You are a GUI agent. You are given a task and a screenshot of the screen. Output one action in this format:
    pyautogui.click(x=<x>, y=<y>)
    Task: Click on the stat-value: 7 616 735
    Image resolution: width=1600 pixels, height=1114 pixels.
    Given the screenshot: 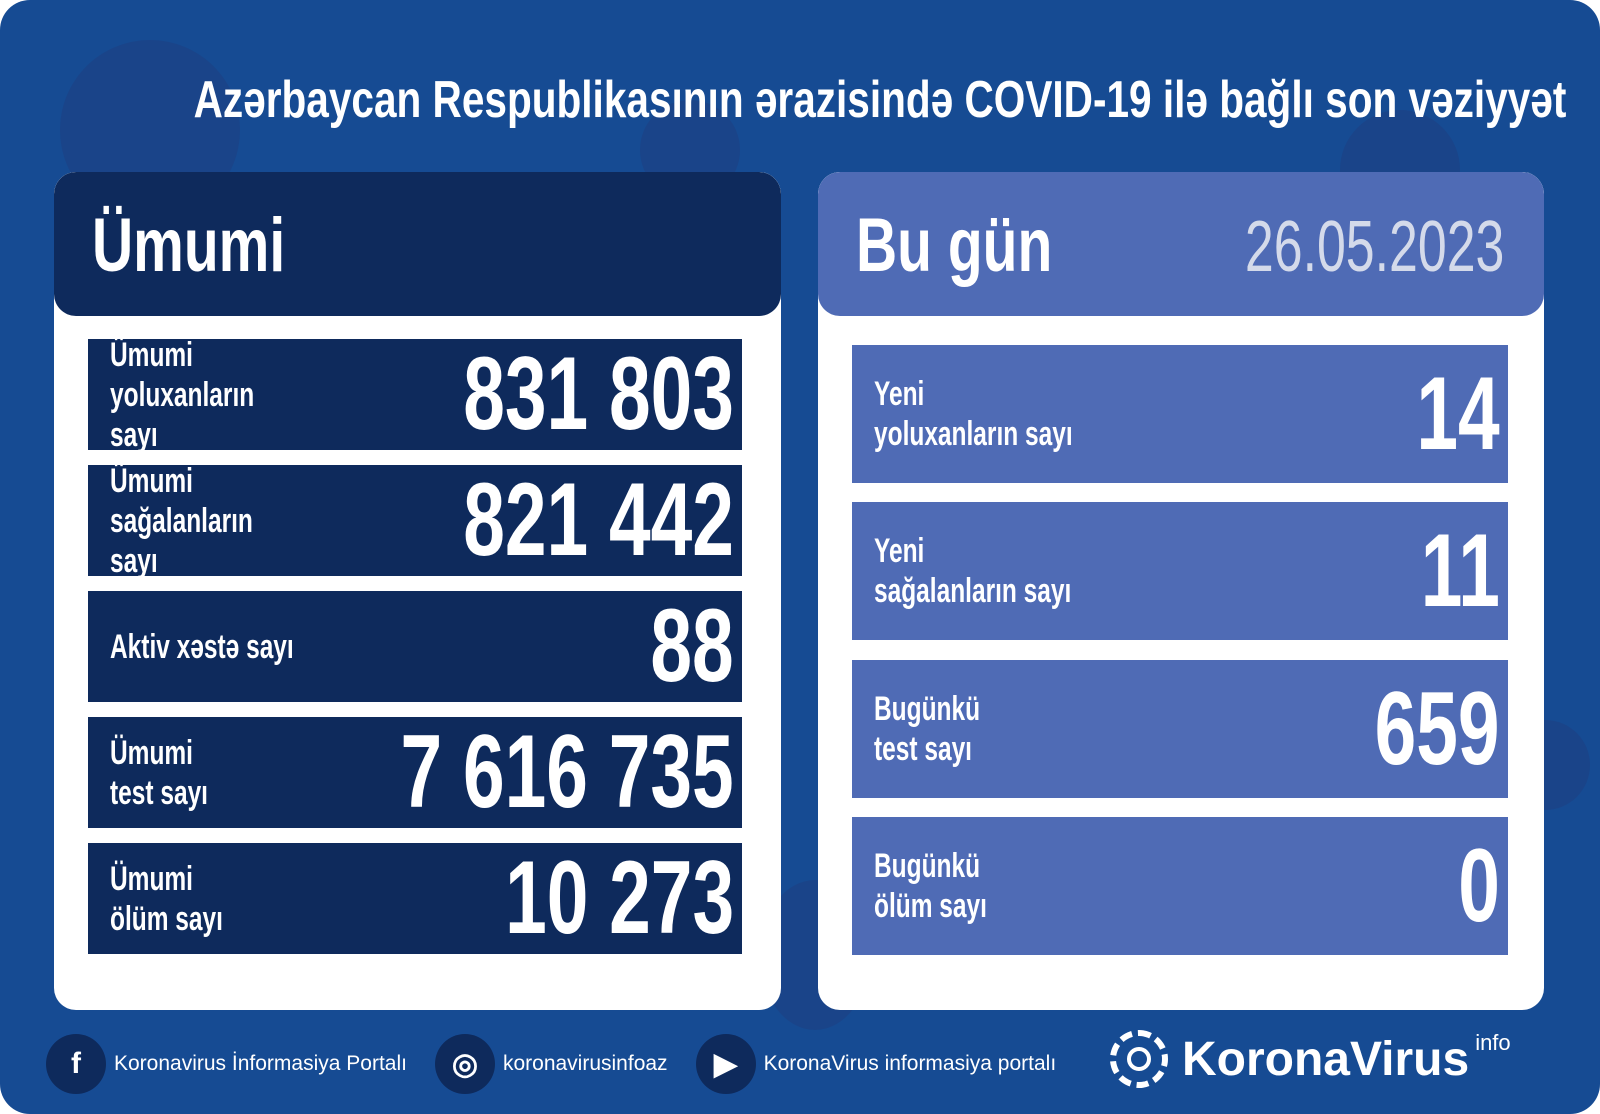 What is the action you would take?
    pyautogui.click(x=567, y=772)
    